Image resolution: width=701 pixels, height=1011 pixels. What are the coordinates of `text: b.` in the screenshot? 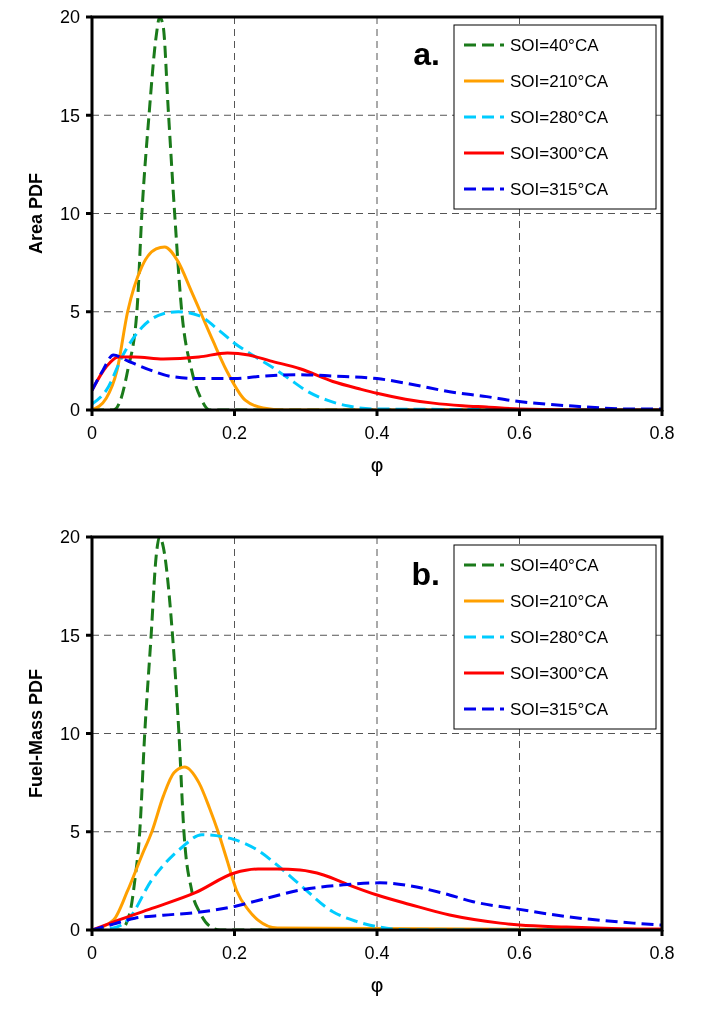 It's located at (425, 574).